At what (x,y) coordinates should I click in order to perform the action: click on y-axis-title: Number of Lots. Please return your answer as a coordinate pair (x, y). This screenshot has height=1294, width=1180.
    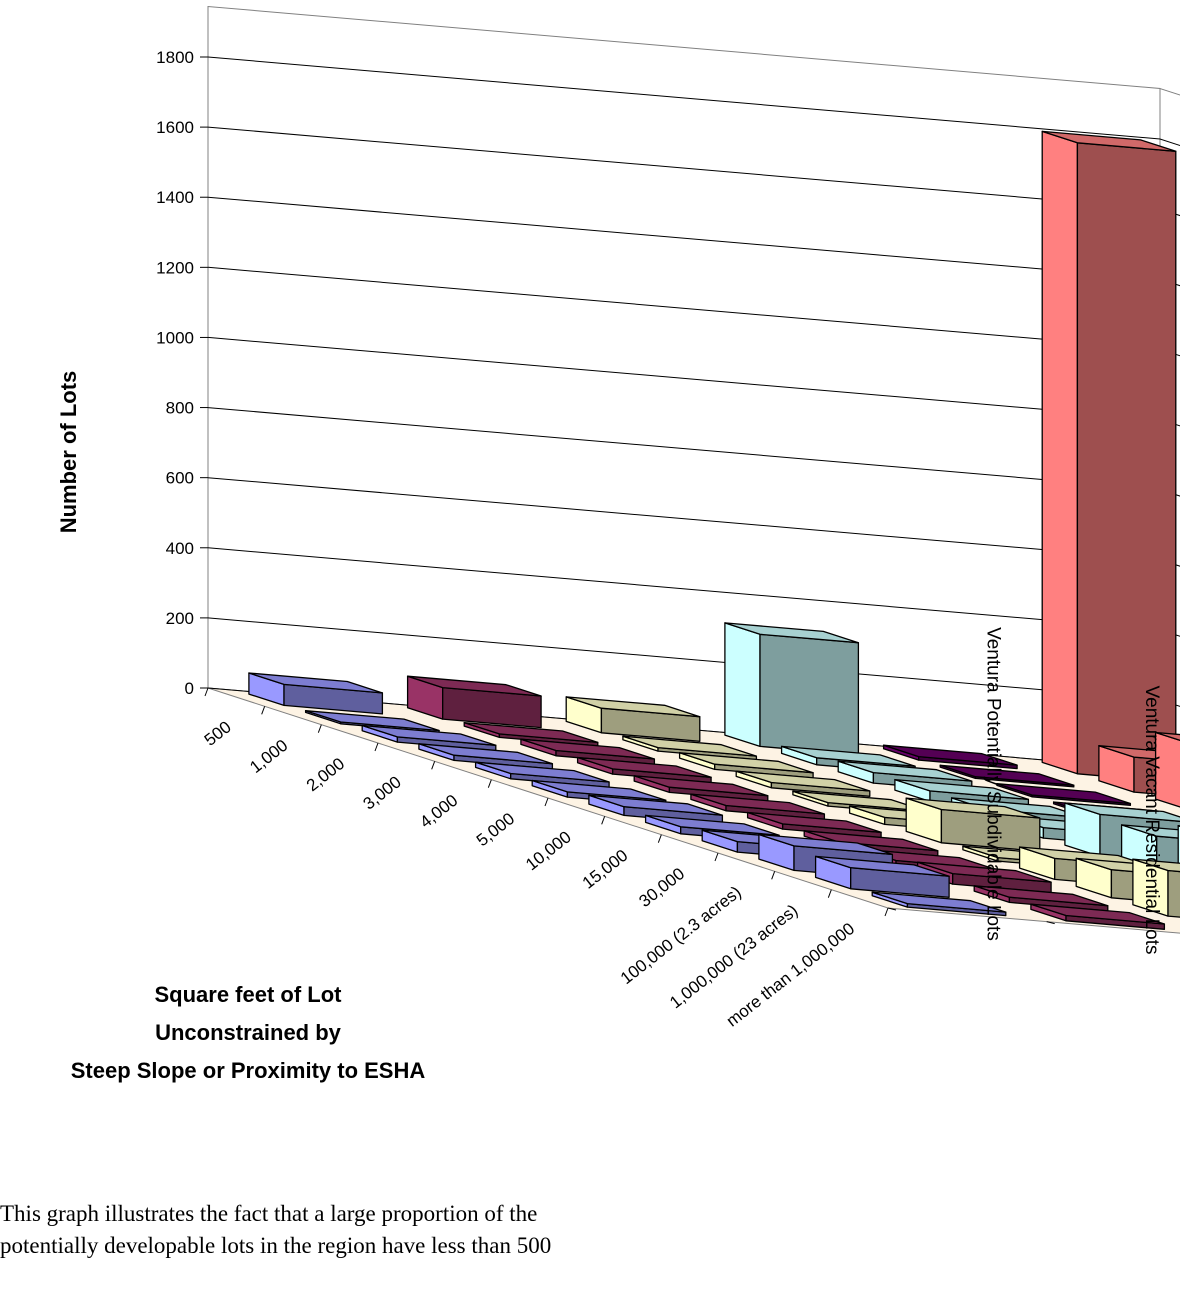
    Looking at the image, I should click on (68, 452).